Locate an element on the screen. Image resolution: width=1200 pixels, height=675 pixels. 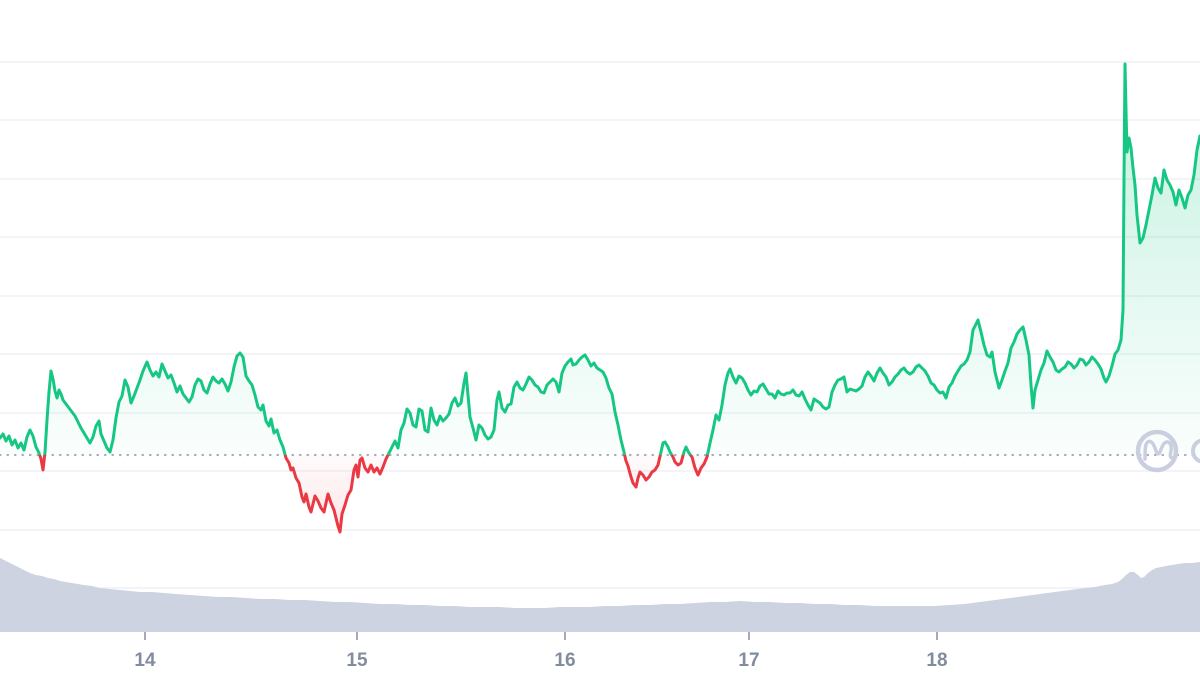
x-axis-label: 16 is located at coordinates (564, 660).